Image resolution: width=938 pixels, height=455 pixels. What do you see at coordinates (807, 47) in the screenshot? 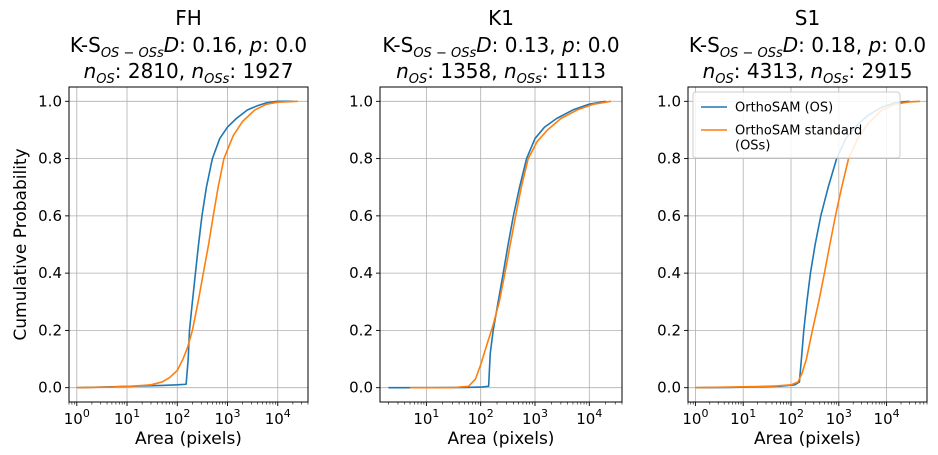
I see `chart-subtitle-ks: K-SOS − OSsD: 0.18, p: 0.0` at bounding box center [807, 47].